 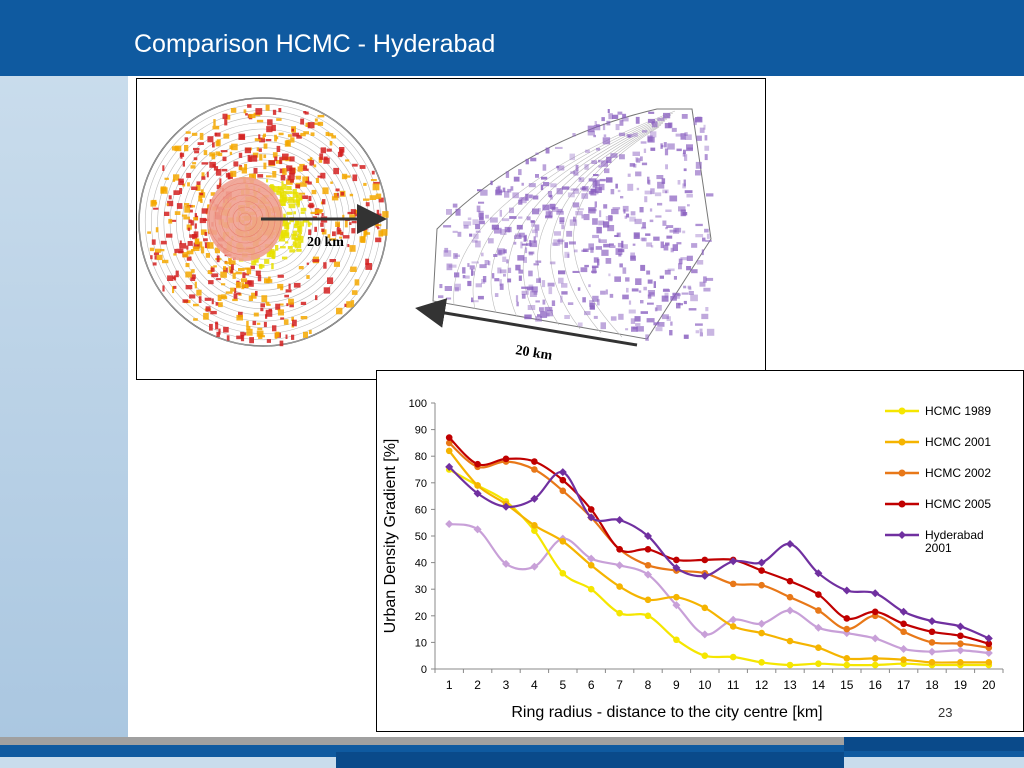 What do you see at coordinates (421, 537) in the screenshot?
I see `y-tick-label: 50` at bounding box center [421, 537].